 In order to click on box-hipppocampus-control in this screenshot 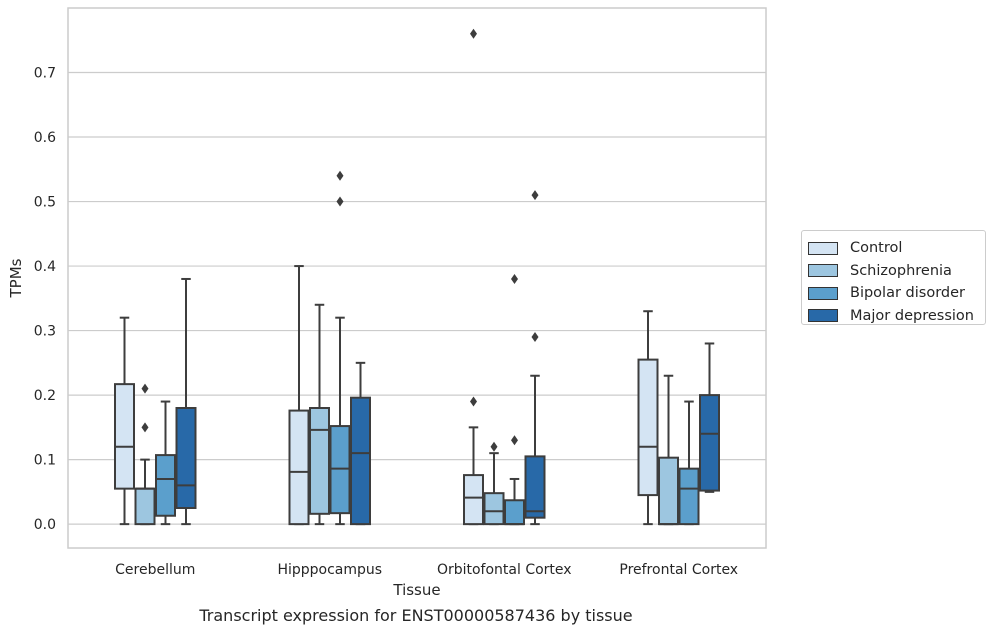, I will do `click(299, 395)`.